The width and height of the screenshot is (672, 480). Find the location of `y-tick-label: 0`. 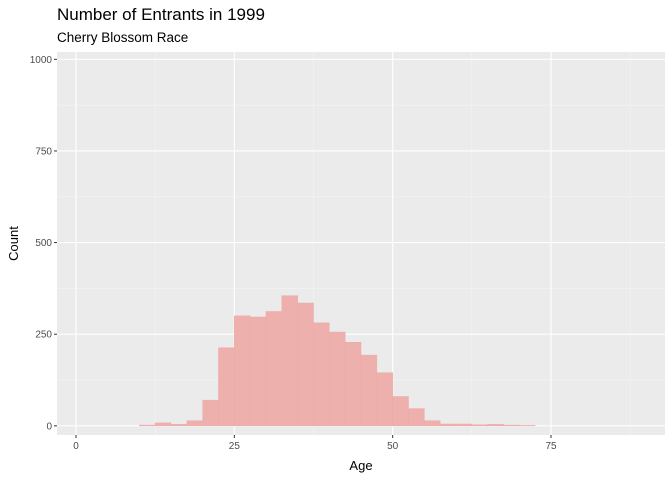

y-tick-label: 0 is located at coordinates (49, 426).